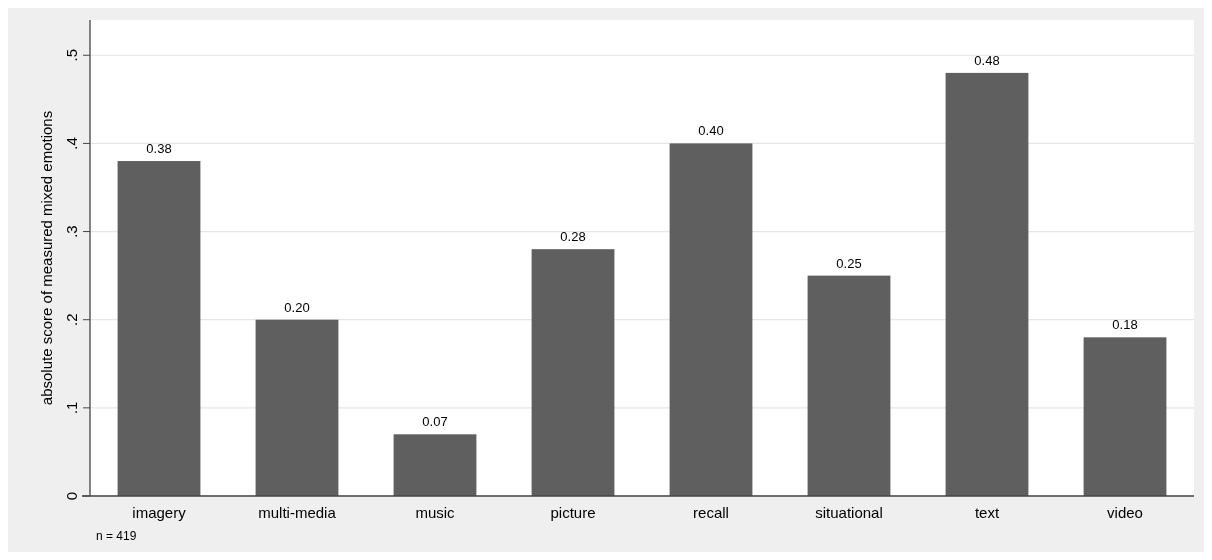 The image size is (1212, 560). Describe the element at coordinates (849, 263) in the screenshot. I see `data-label: 0.25` at that location.